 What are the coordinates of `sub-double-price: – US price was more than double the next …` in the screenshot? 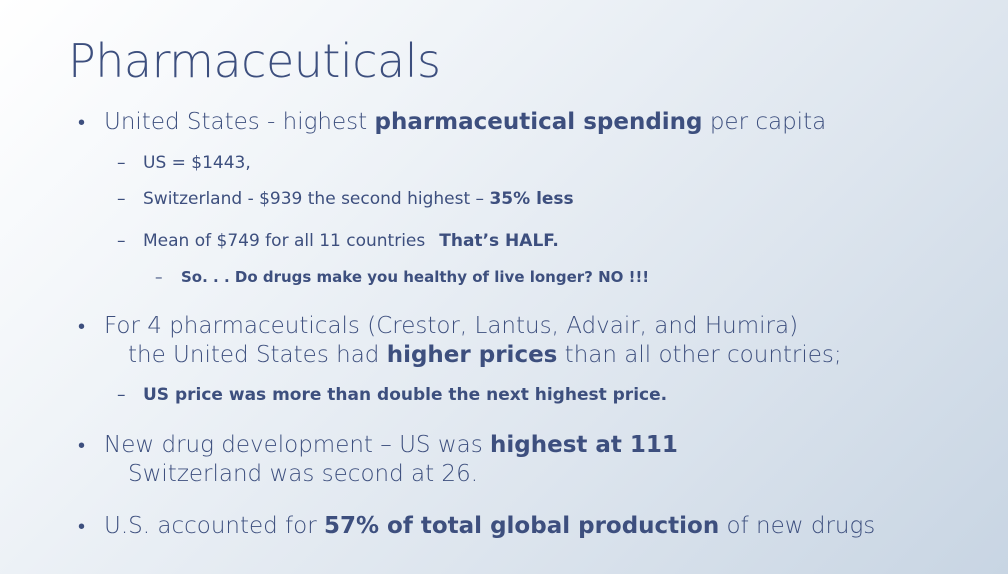 It's located at (392, 395).